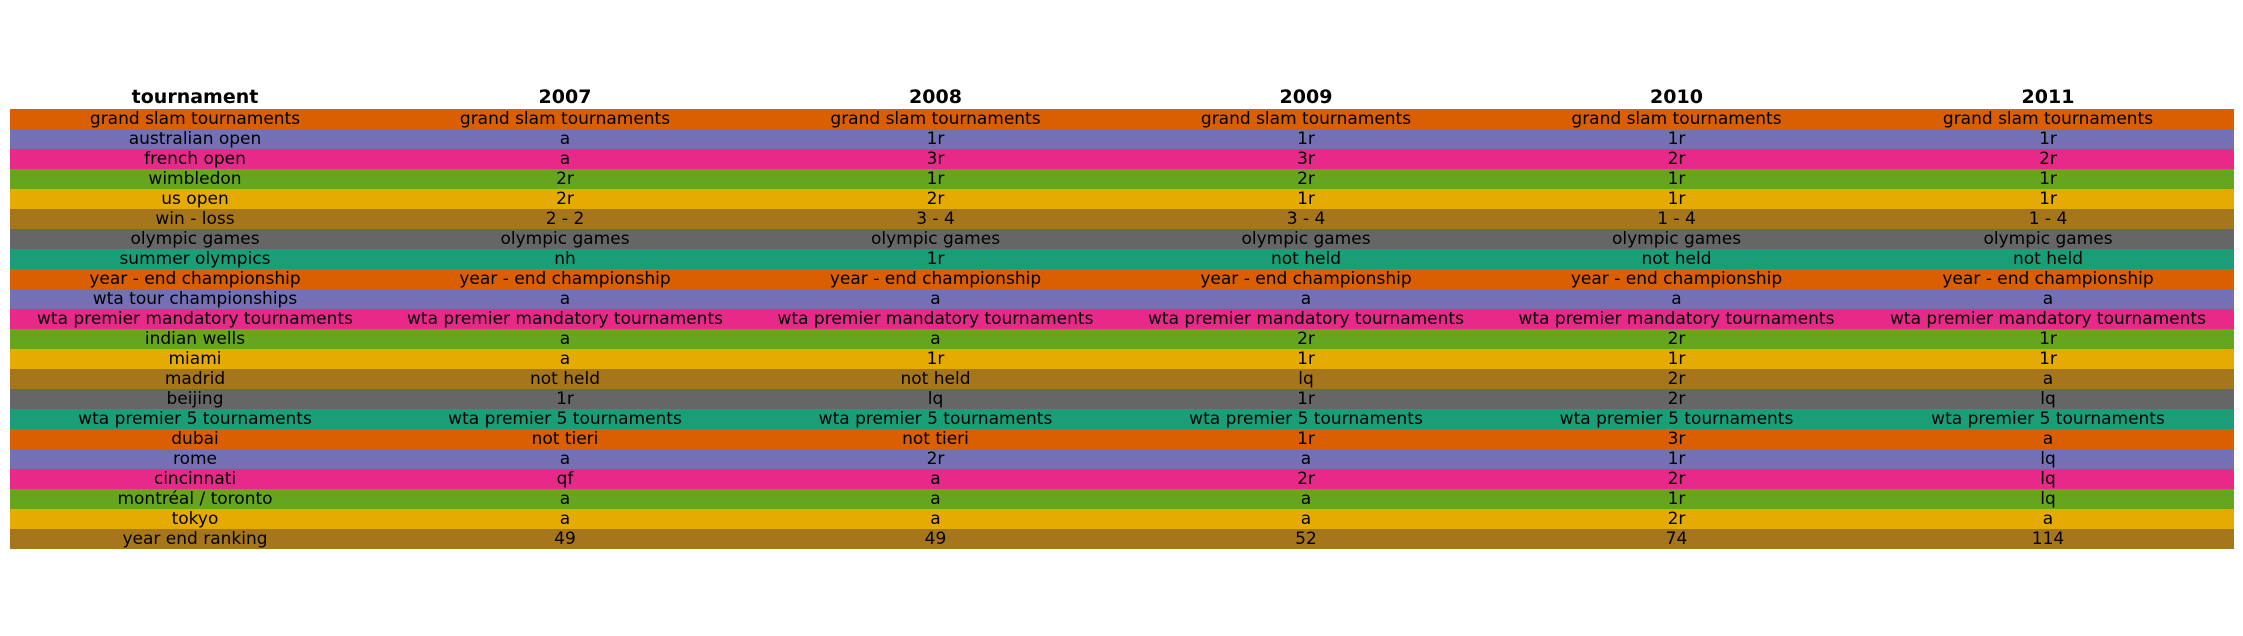  Describe the element at coordinates (195, 199) in the screenshot. I see `table-cell: us open` at that location.